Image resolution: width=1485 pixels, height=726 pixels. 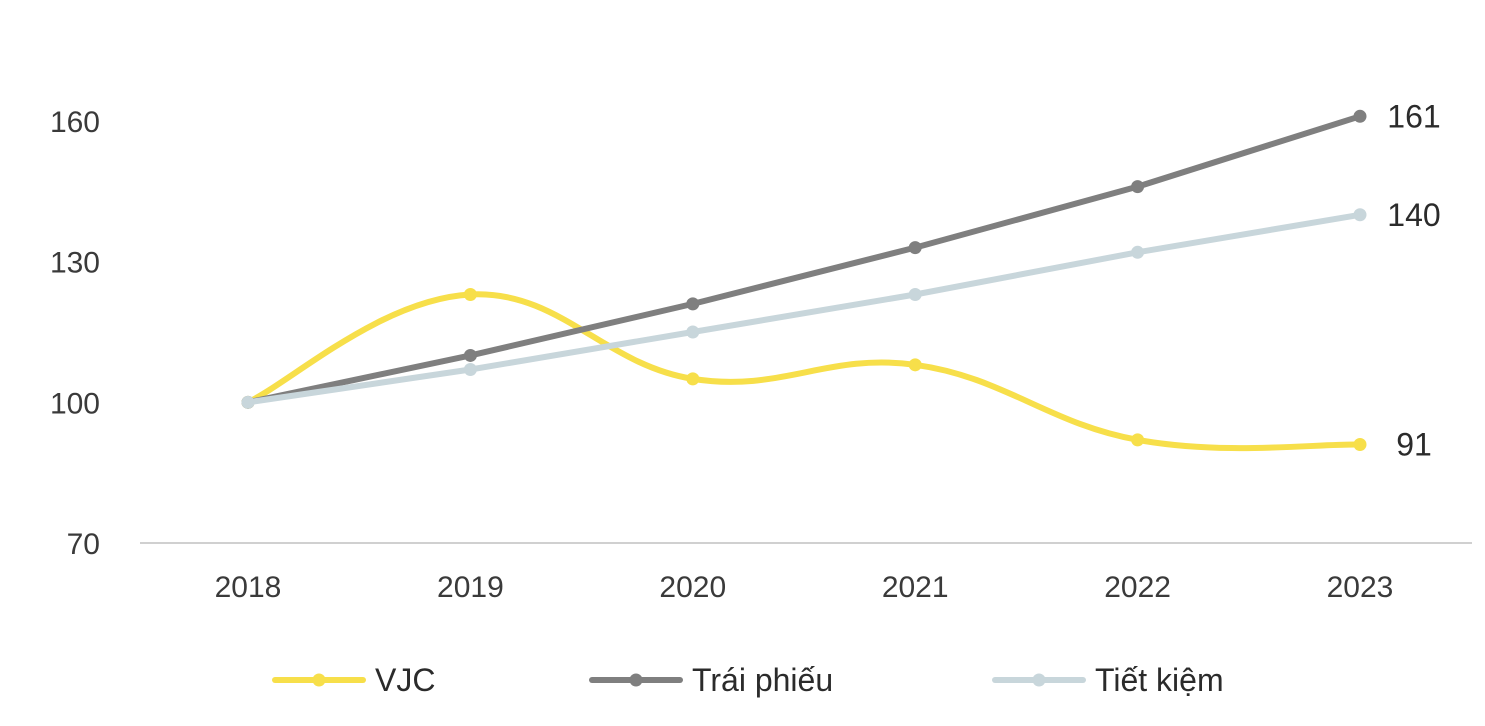 What do you see at coordinates (1413, 215) in the screenshot?
I see `end-value-label: 140` at bounding box center [1413, 215].